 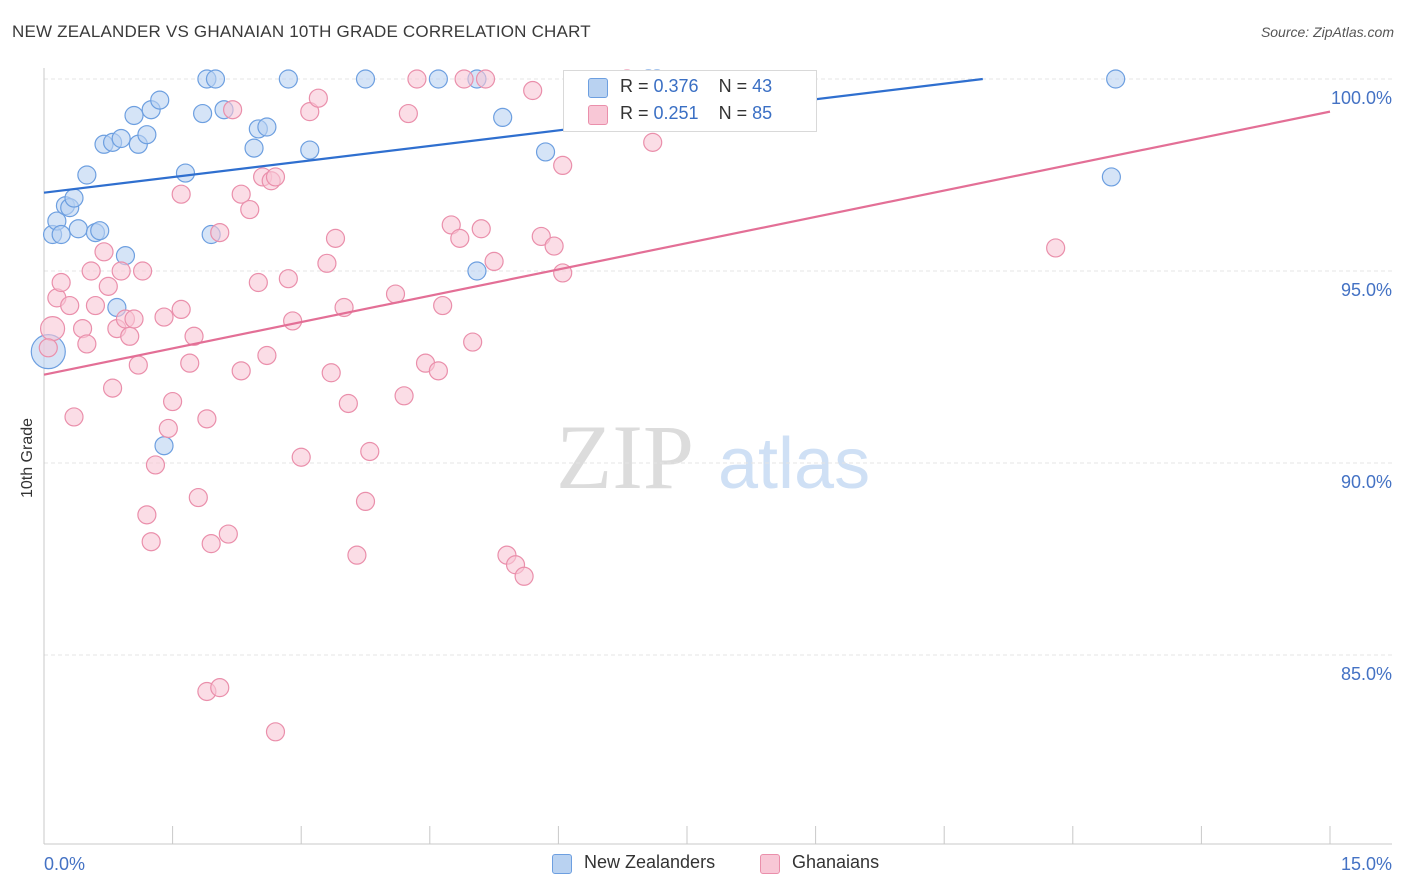 I want to click on legend-stats-new-zealanders: R = 0.376 N = 43, so click(x=696, y=86).